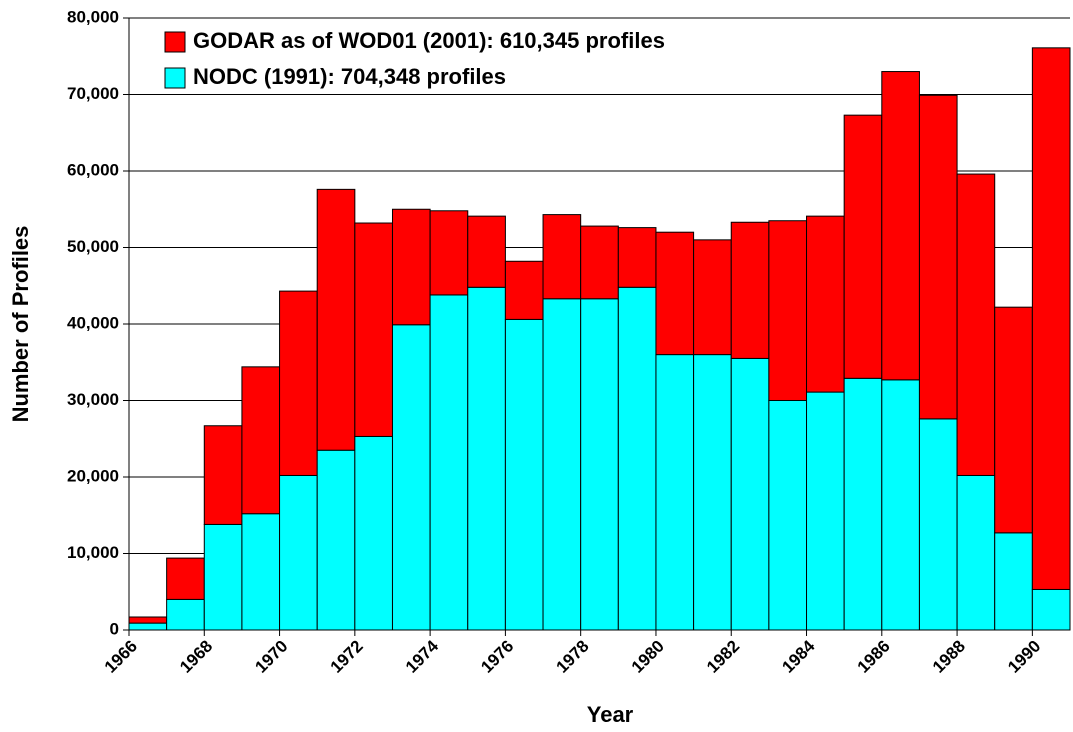 The image size is (1073, 732). What do you see at coordinates (93, 93) in the screenshot?
I see `y-tick-label: 70,000` at bounding box center [93, 93].